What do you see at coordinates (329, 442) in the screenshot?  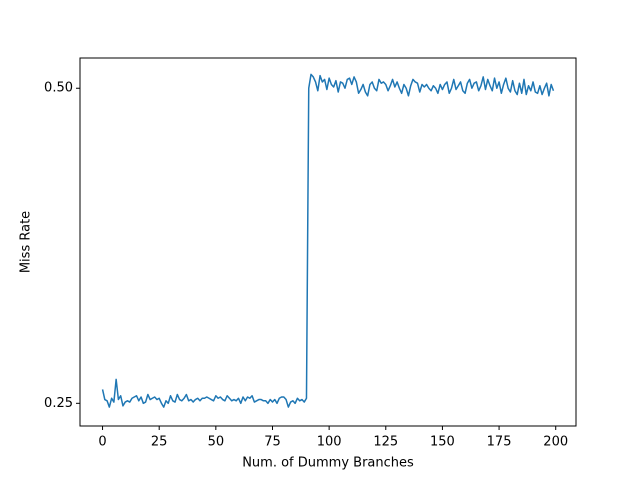 I see `x-tick-label: 100` at bounding box center [329, 442].